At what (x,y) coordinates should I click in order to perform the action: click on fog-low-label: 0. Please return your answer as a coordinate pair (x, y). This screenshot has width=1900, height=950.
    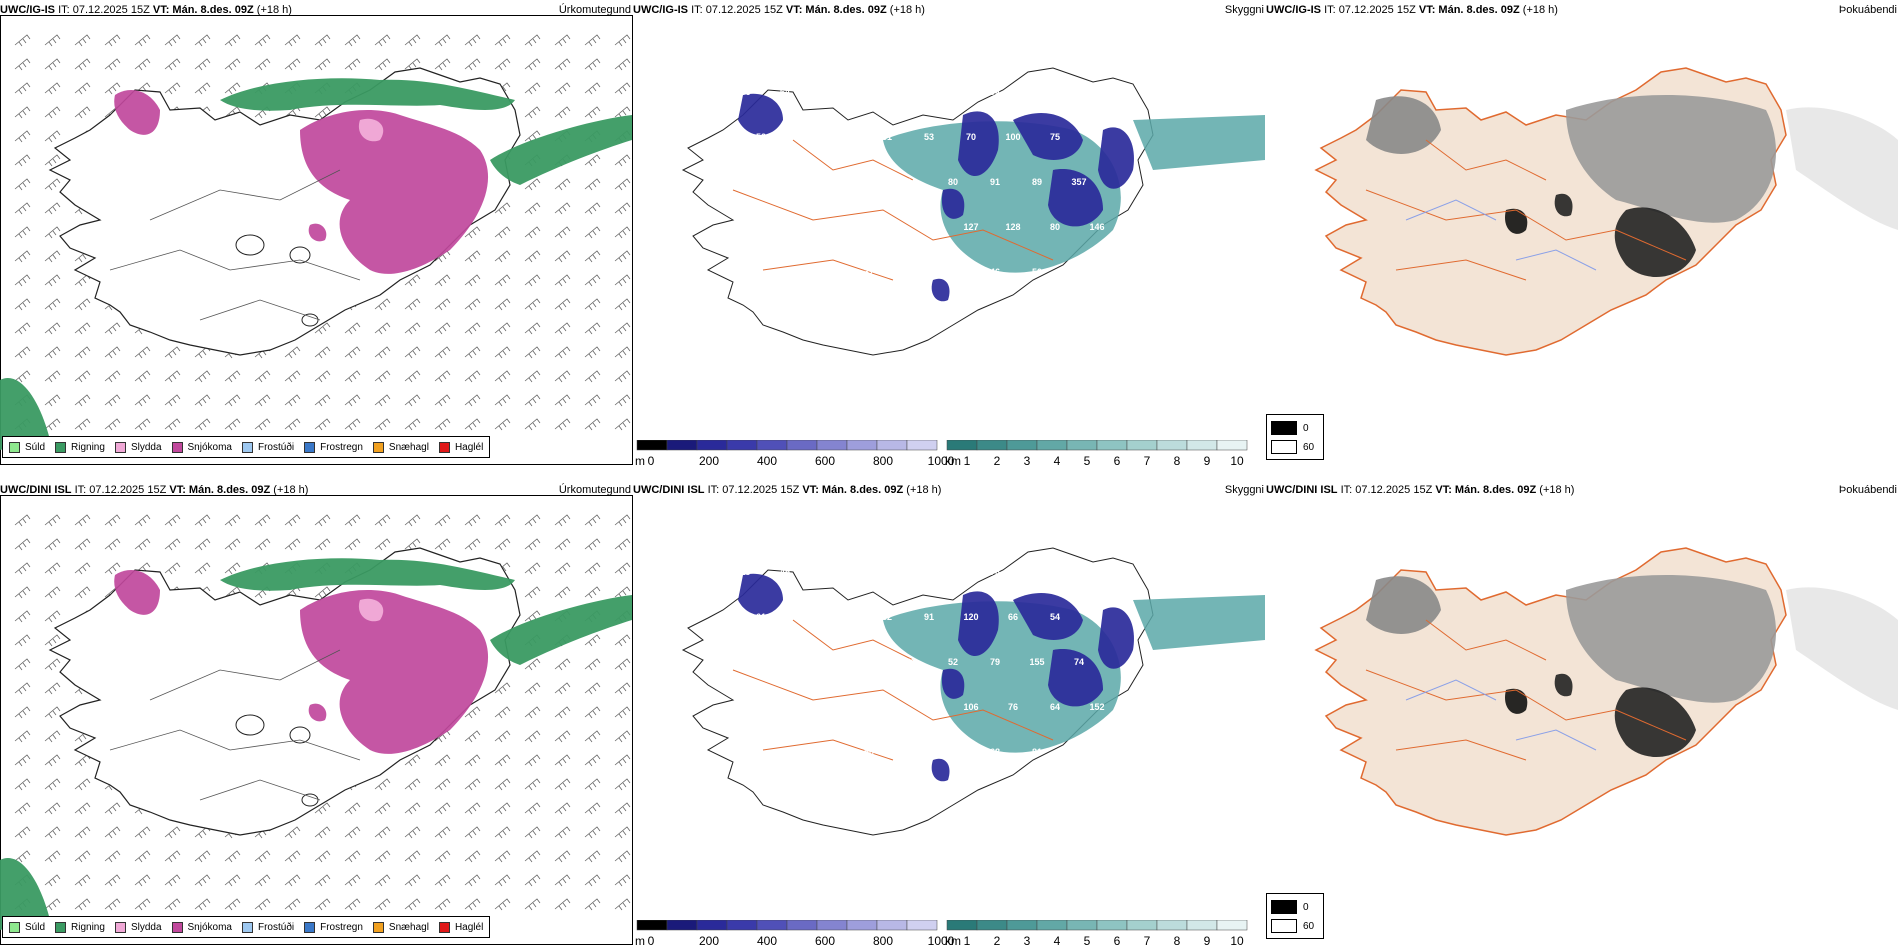
    Looking at the image, I should click on (1306, 907).